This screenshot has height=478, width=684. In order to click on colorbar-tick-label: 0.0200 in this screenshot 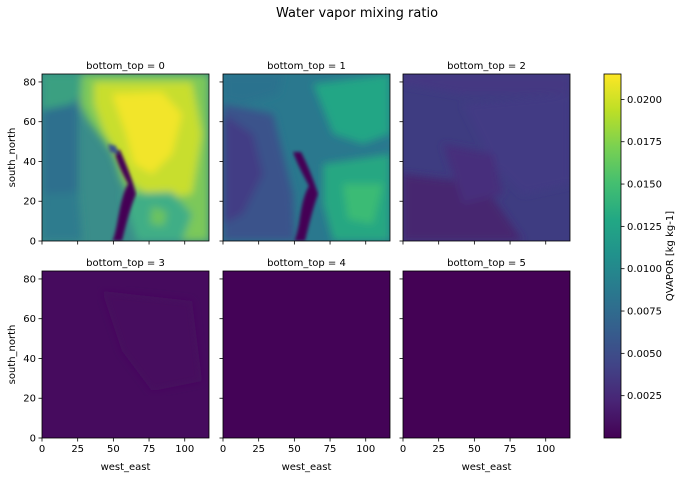, I will do `click(644, 100)`.